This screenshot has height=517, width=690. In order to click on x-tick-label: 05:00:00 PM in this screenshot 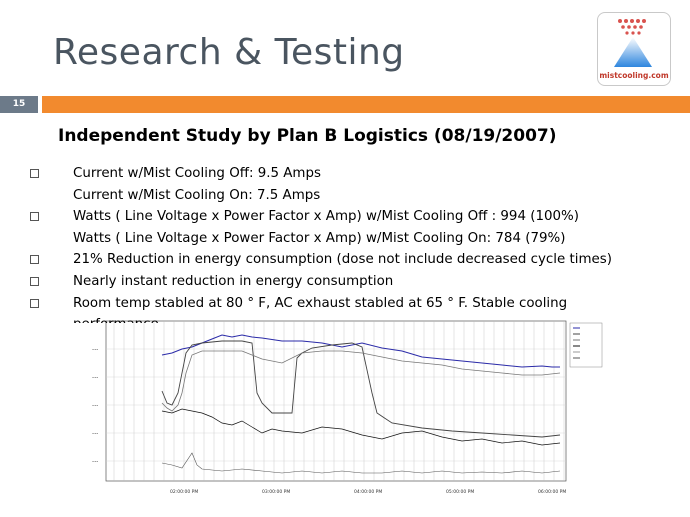, I will do `click(460, 492)`.